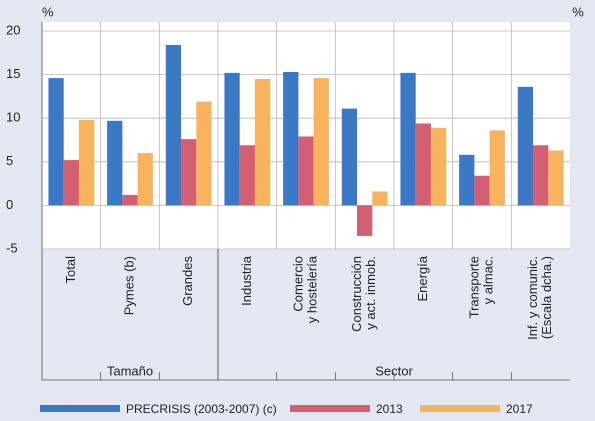 This screenshot has height=421, width=595. I want to click on x-tick-label: Total, so click(70, 270).